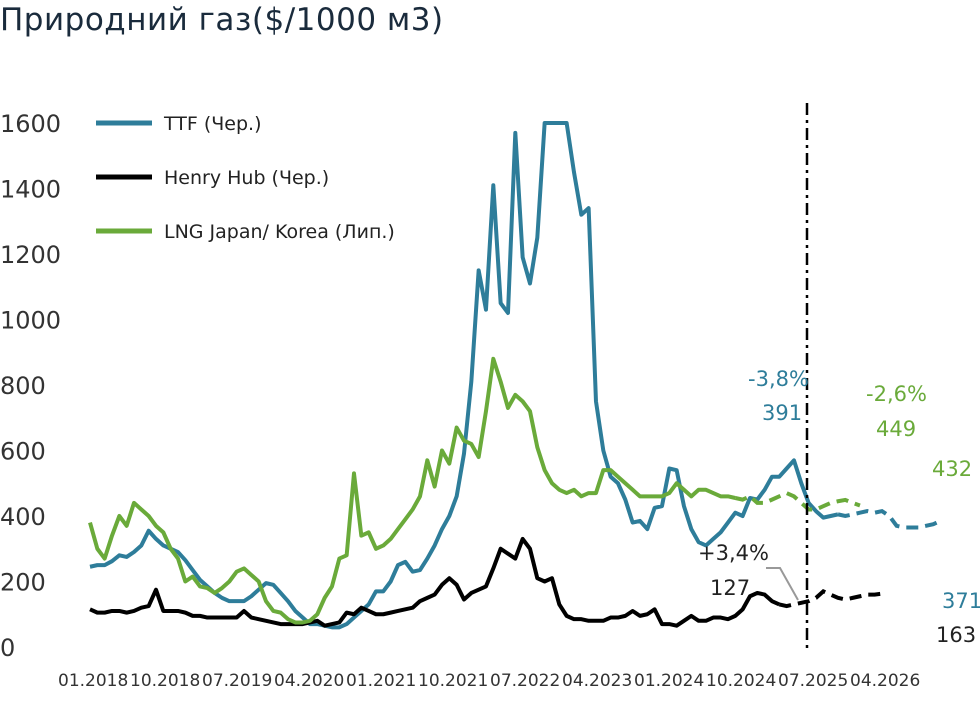 The height and width of the screenshot is (712, 980). Describe the element at coordinates (782, 413) in the screenshot. I see `annotation-1: 391` at that location.